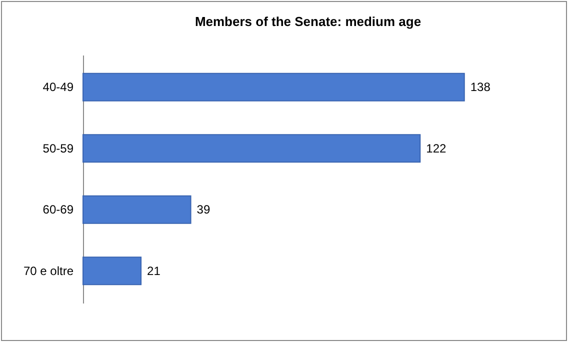  What do you see at coordinates (203, 209) in the screenshot?
I see `data-label: 39` at bounding box center [203, 209].